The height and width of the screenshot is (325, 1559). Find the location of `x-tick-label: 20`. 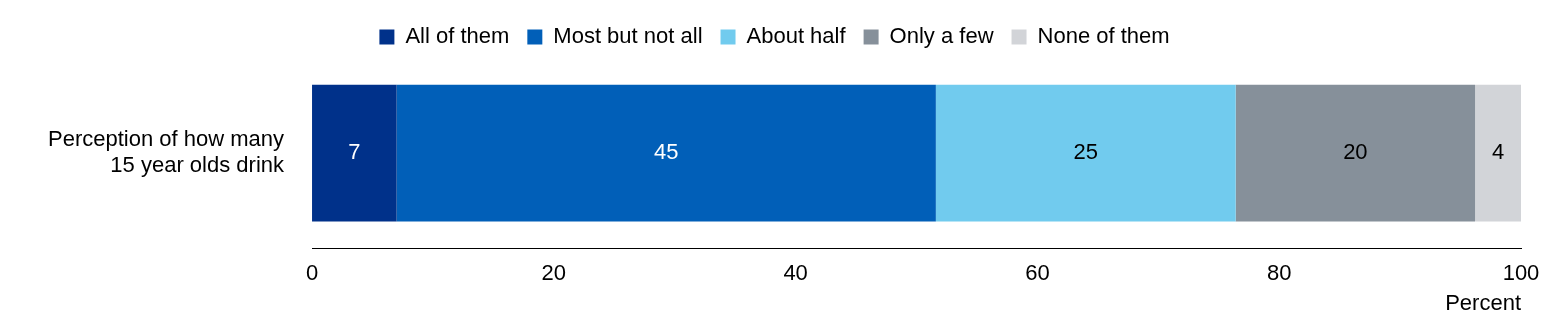

x-tick-label: 20 is located at coordinates (554, 273).